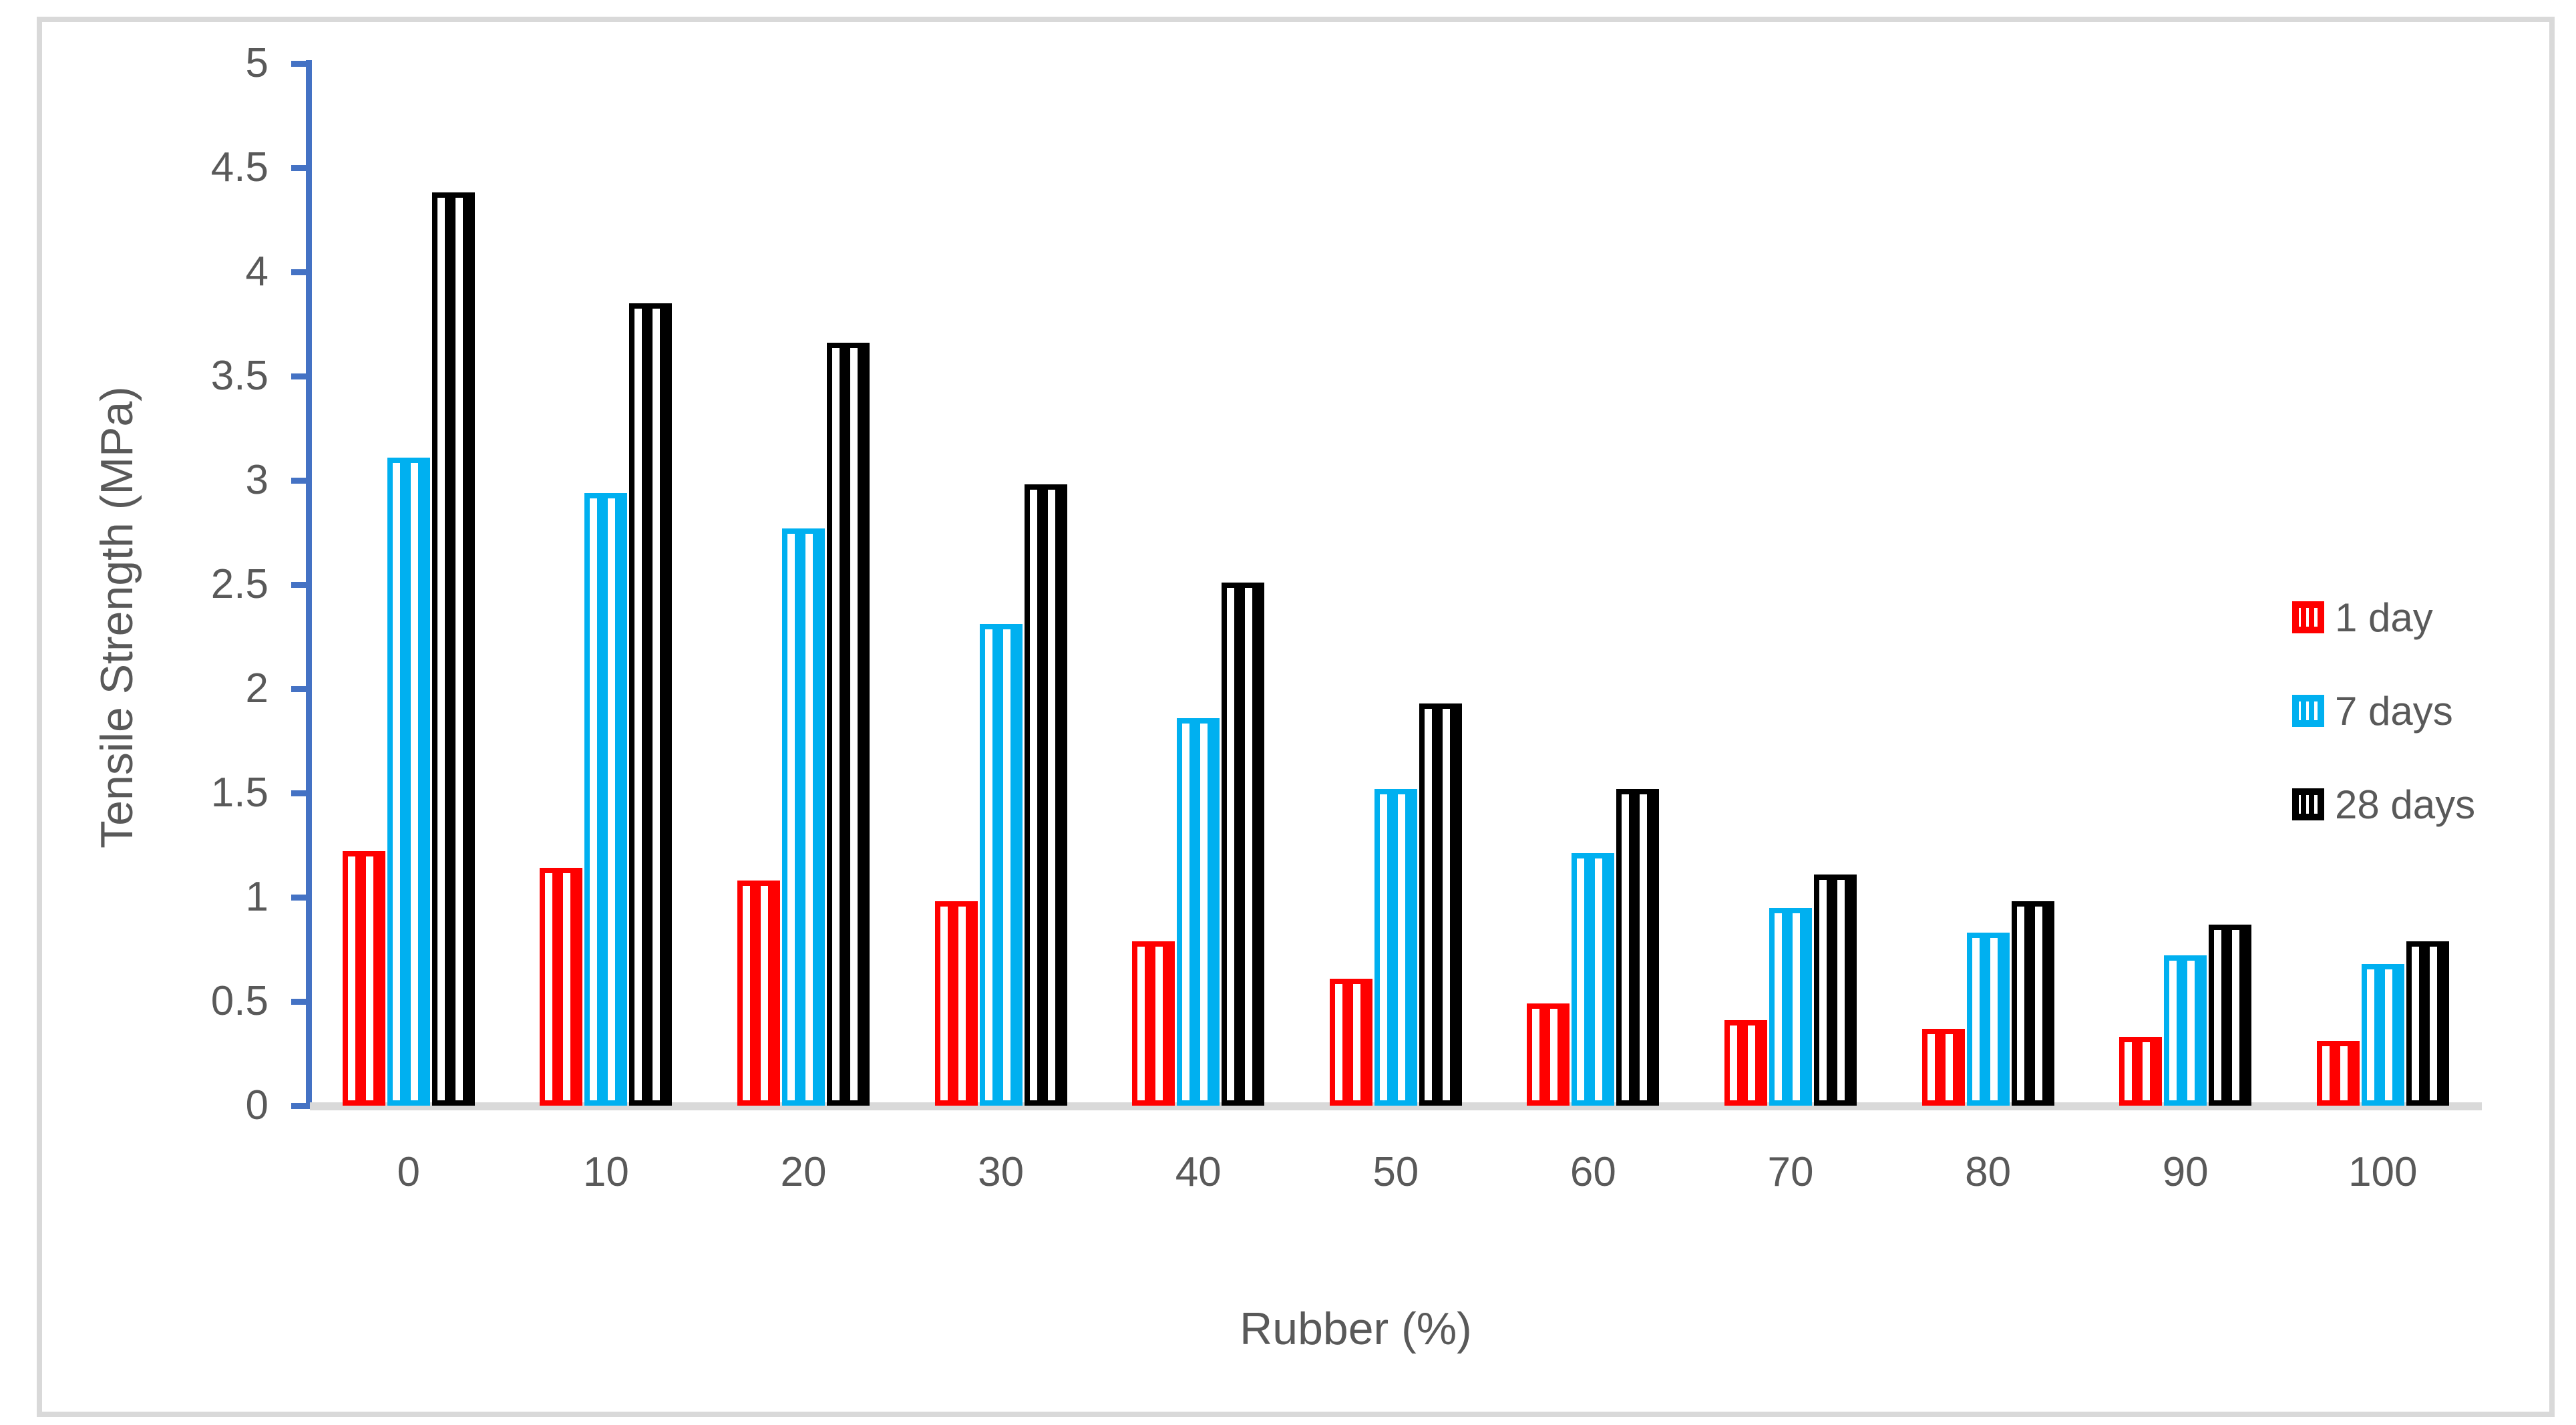  What do you see at coordinates (239, 584) in the screenshot?
I see `y-axis-tick-label: 2.5` at bounding box center [239, 584].